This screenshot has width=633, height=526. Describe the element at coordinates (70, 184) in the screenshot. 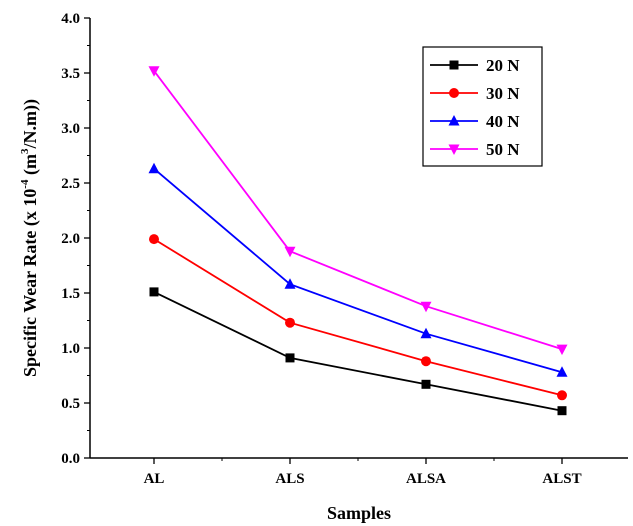

I see `y-tick-label: 2.5` at that location.